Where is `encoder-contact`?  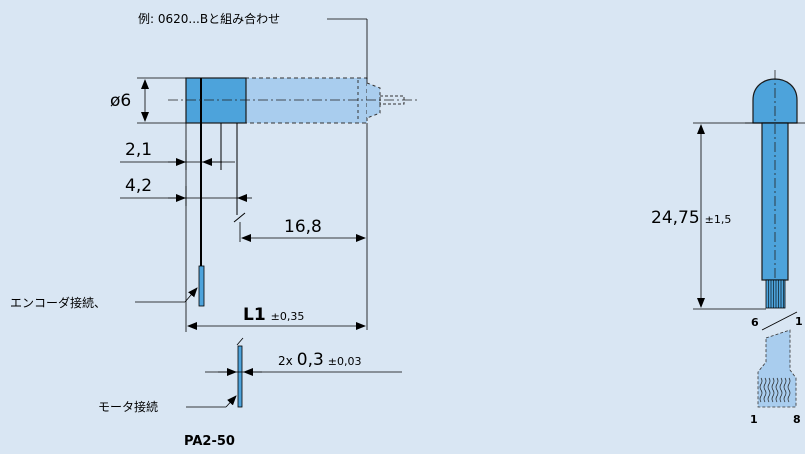
encoder-contact is located at coordinates (201, 286).